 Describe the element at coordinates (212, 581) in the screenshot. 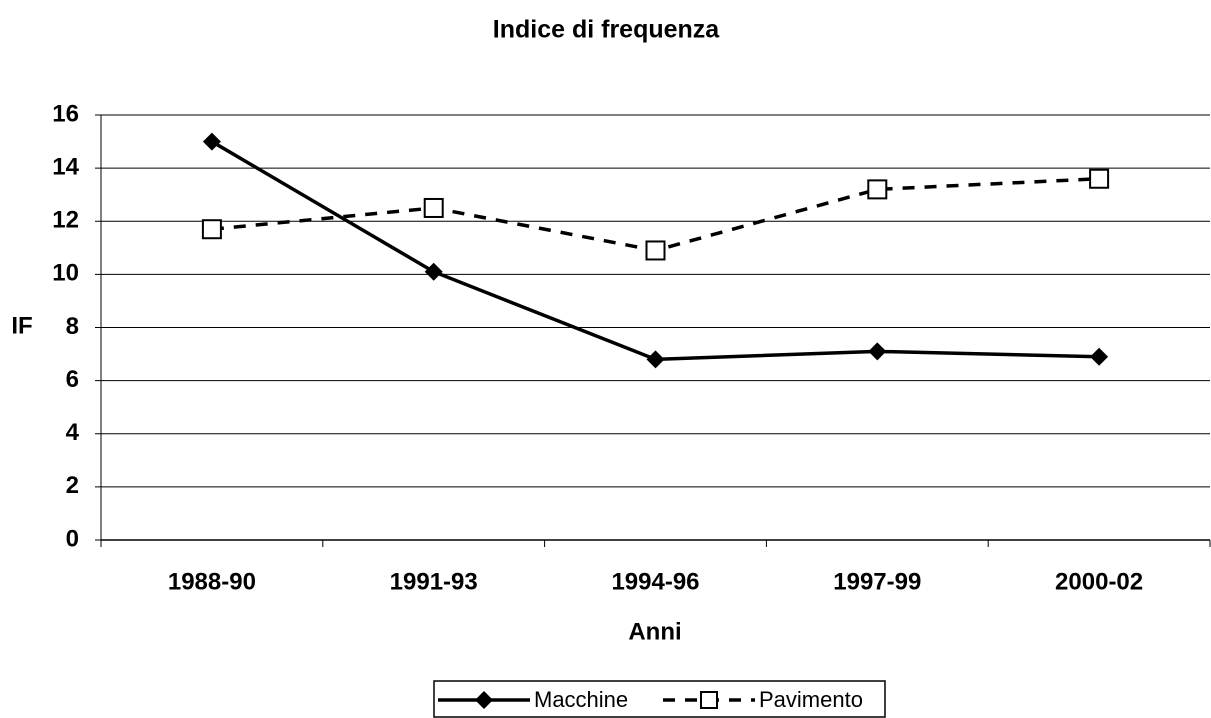

I see `x-tick-label: 1988-90` at that location.